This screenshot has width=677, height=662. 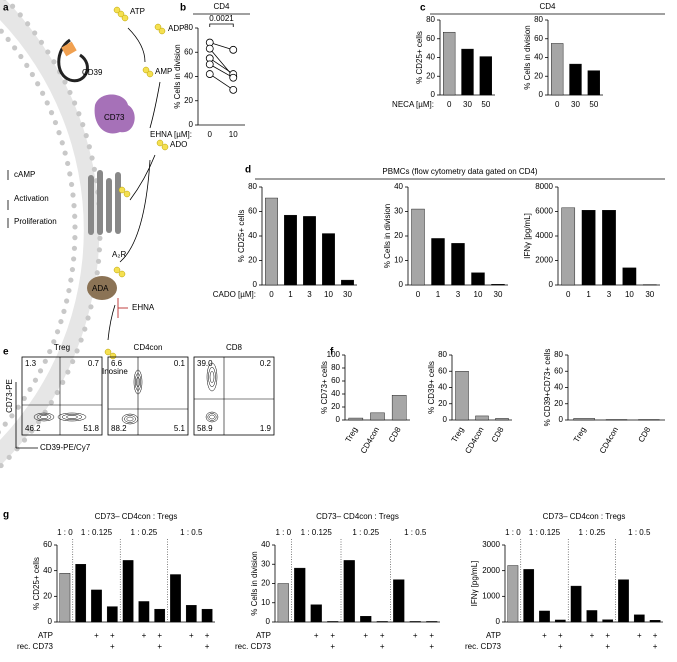 I want to click on receptor-shape, so click(x=104, y=202).